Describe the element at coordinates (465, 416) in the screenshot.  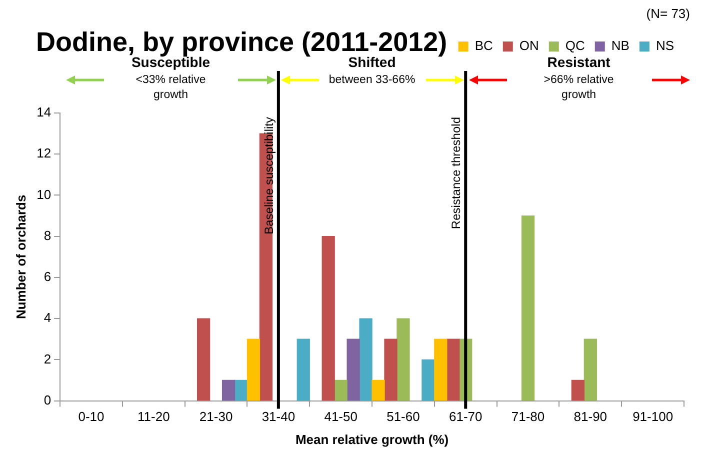
I see `x-tick-label: 61-70` at that location.